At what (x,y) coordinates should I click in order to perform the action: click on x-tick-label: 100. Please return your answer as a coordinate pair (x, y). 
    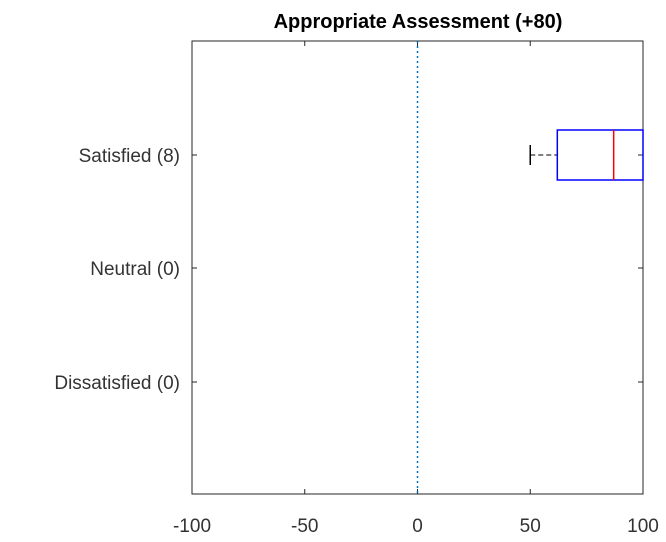
    Looking at the image, I should click on (643, 526).